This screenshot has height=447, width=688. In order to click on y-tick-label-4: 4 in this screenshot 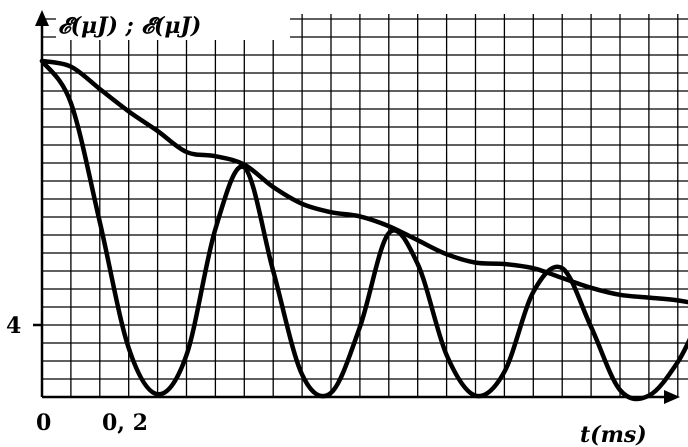, I will do `click(13, 326)`.